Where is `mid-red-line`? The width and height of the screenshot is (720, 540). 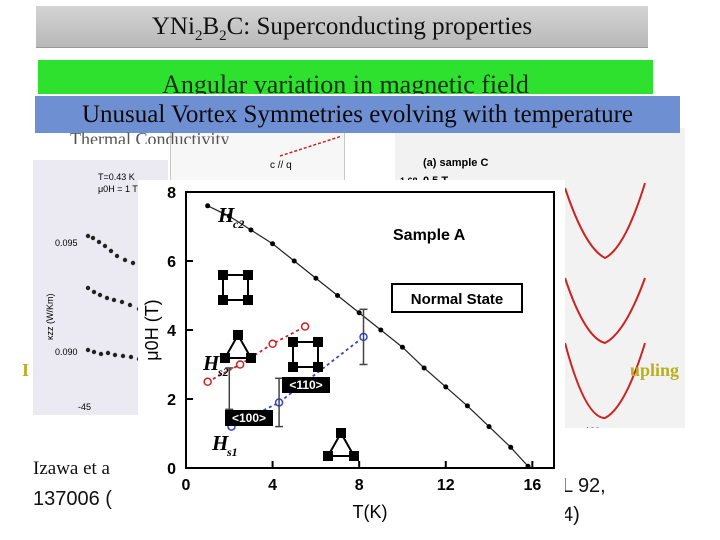 mid-red-line is located at coordinates (311, 146).